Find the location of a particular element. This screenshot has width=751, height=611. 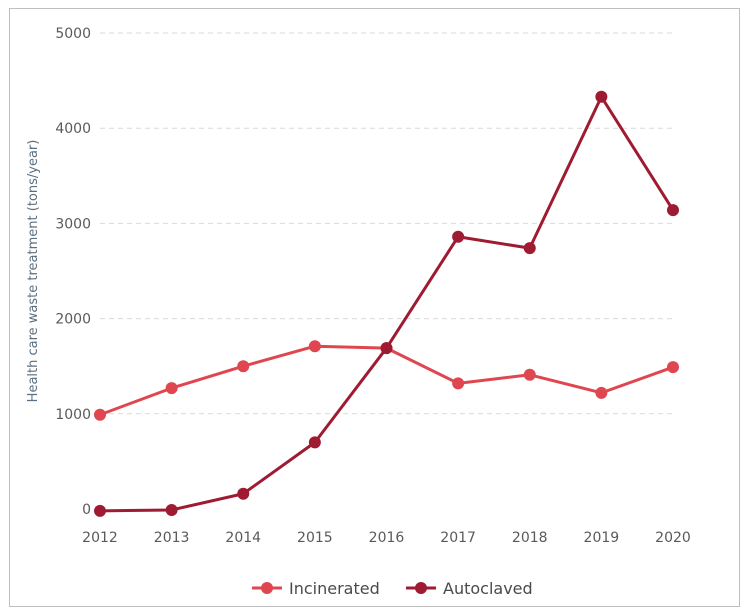

legend-item: Incinerated is located at coordinates (316, 588).